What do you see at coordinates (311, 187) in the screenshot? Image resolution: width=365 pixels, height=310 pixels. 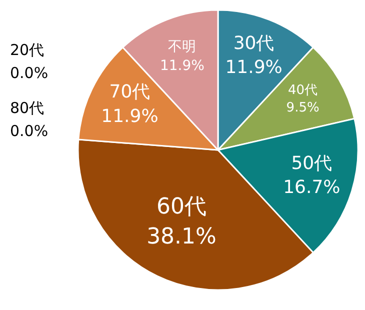 I see `data-label: 16.7%` at bounding box center [311, 187].